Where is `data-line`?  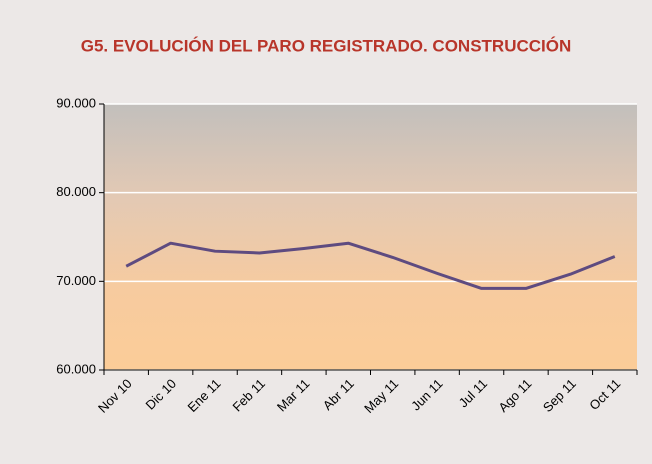 data-line is located at coordinates (370, 265).